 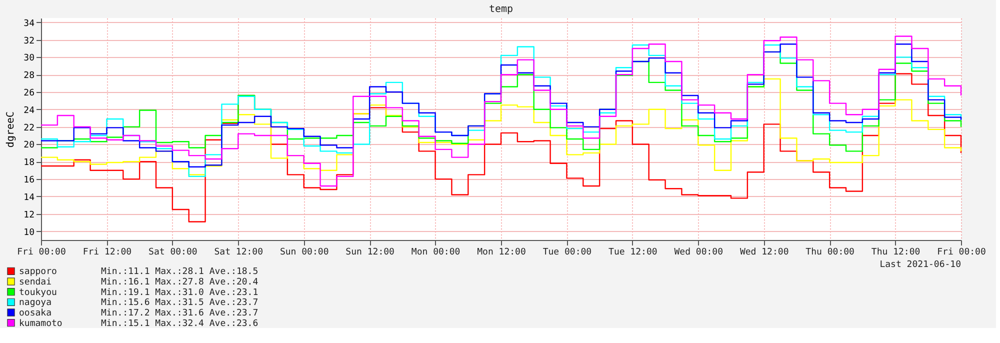 What do you see at coordinates (764, 253) in the screenshot?
I see `x-tick-label: Wed 12:00` at bounding box center [764, 253].